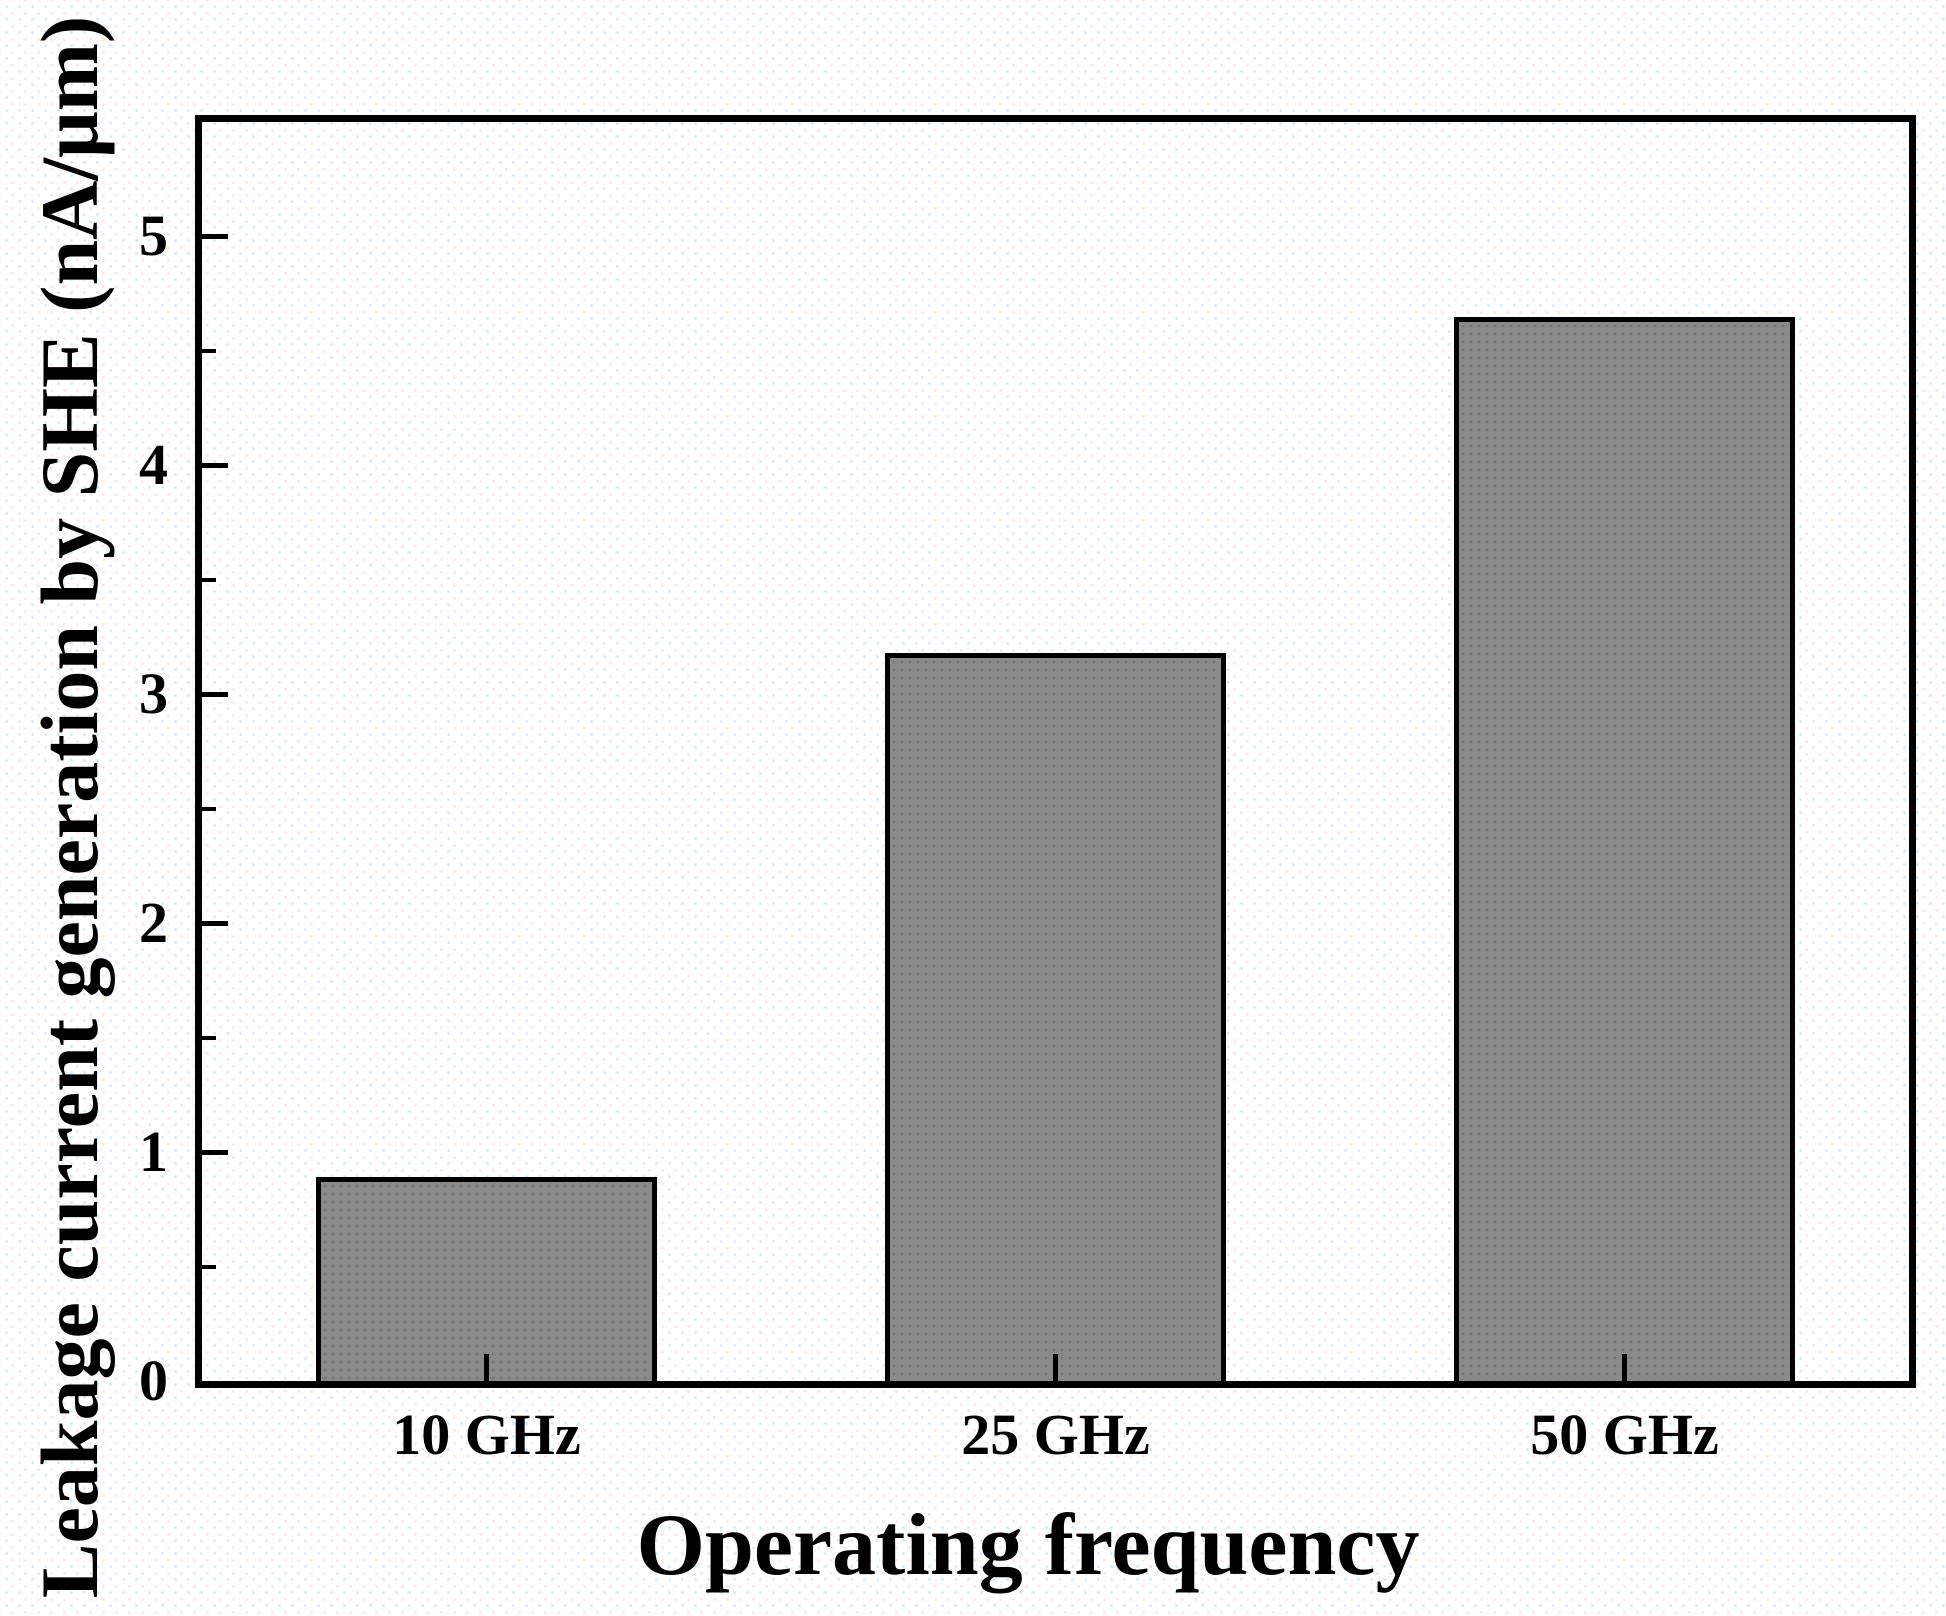  What do you see at coordinates (486, 1279) in the screenshot?
I see `bar-10-ghz` at bounding box center [486, 1279].